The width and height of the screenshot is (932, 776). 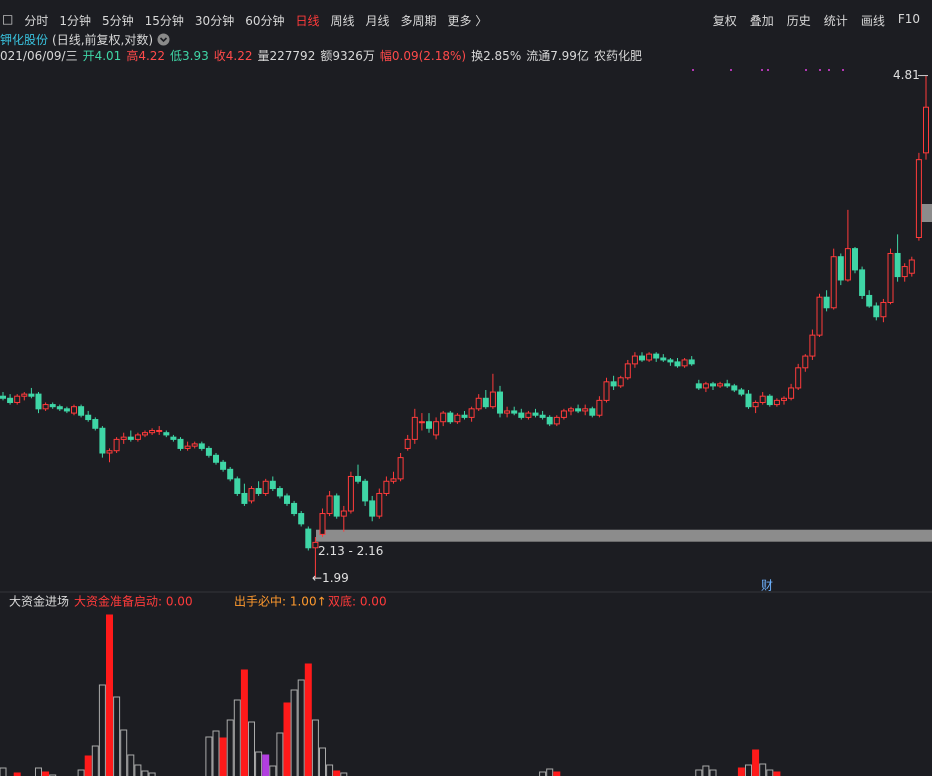 What do you see at coordinates (164, 20) in the screenshot?
I see `period-tab: 15分钟` at bounding box center [164, 20].